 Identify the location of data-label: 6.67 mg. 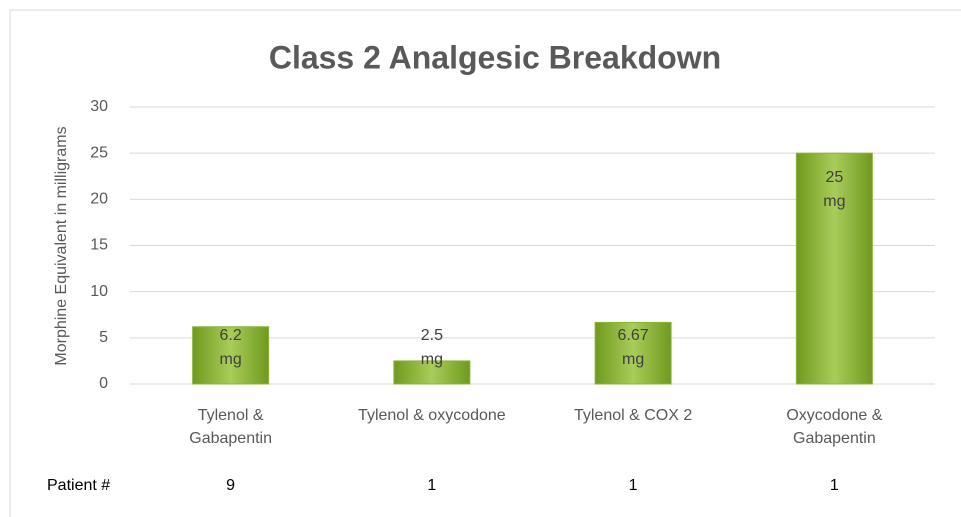
(633, 347).